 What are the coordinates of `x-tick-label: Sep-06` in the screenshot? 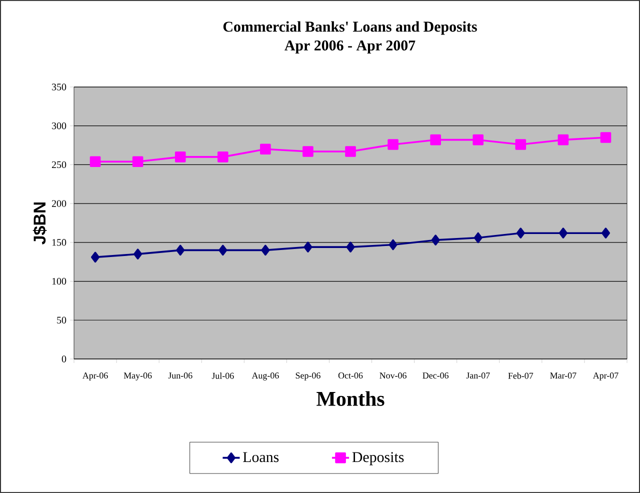 It's located at (308, 376).